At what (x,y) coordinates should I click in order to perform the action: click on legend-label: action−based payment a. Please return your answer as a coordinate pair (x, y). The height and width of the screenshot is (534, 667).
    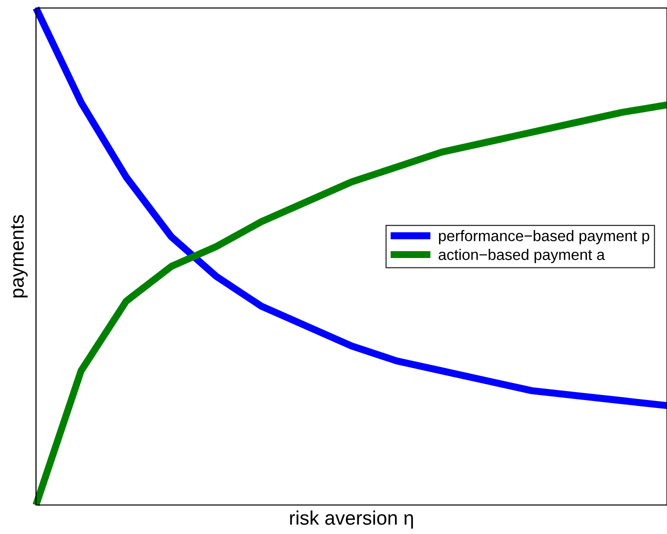
    Looking at the image, I should click on (521, 256).